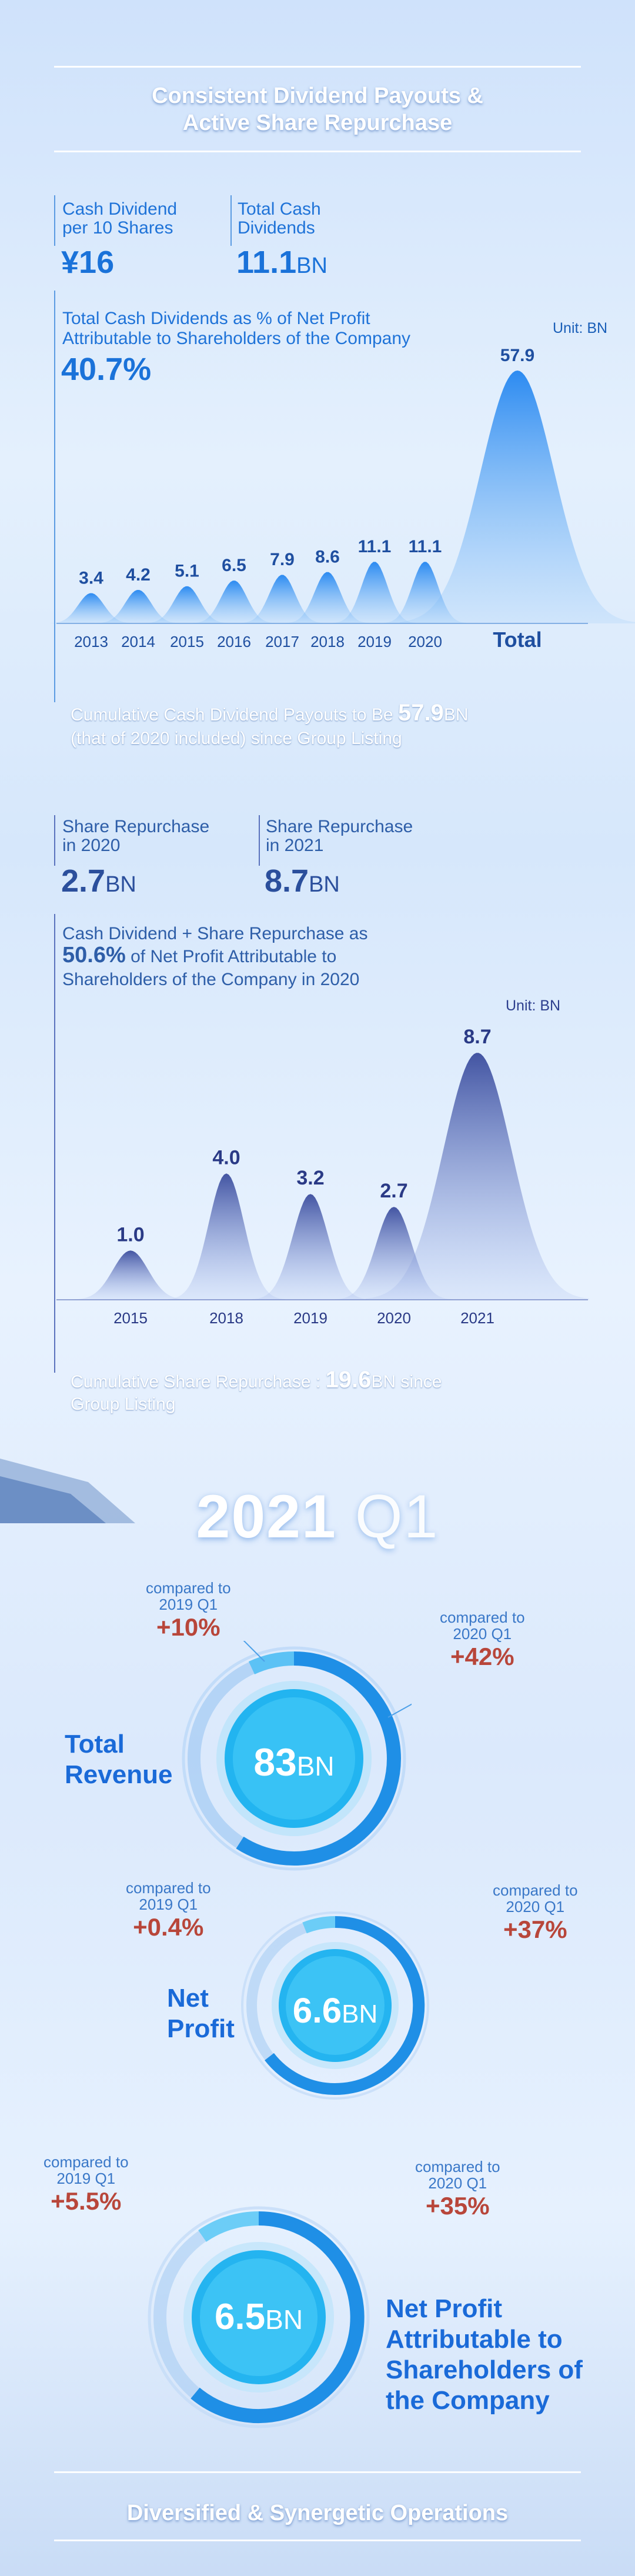 The image size is (635, 2576). Describe the element at coordinates (317, 151) in the screenshot. I see `header-bottom-rule` at that location.